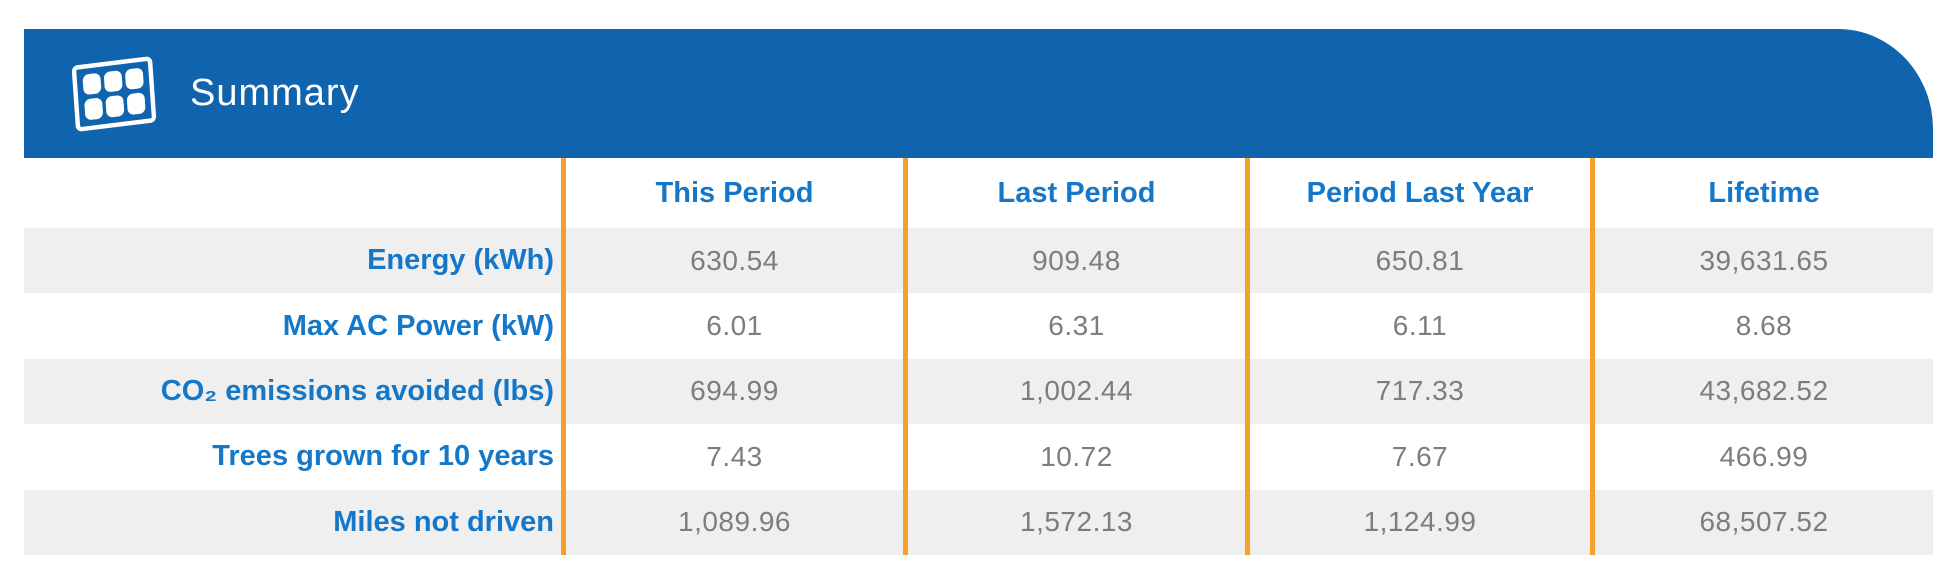 The height and width of the screenshot is (587, 1952). What do you see at coordinates (1079, 391) in the screenshot?
I see `value-last-period: 1,002.44` at bounding box center [1079, 391].